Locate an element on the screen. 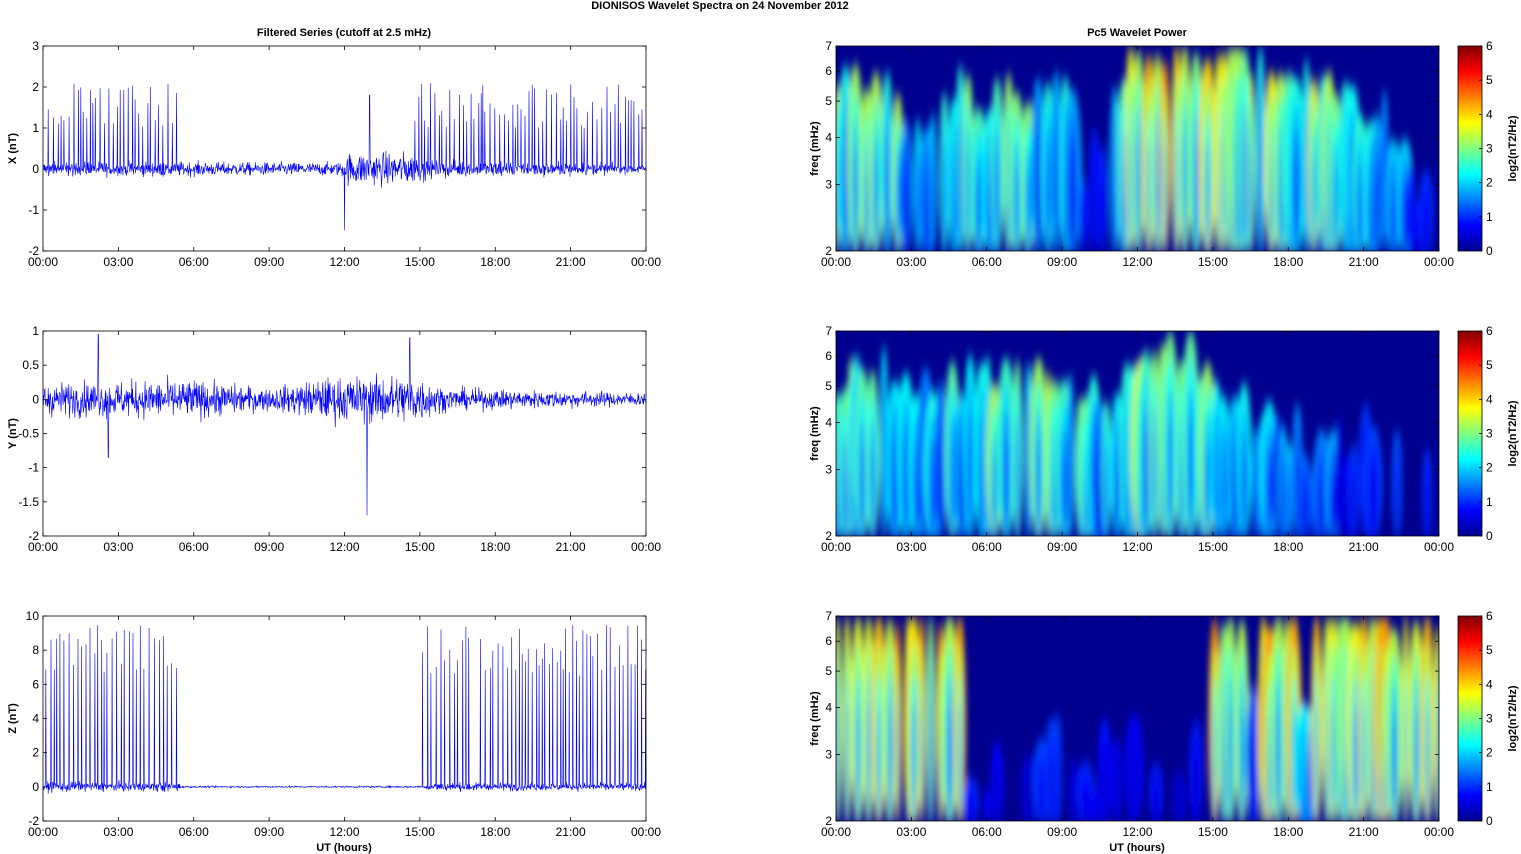 Image resolution: width=1521 pixels, height=854 pixels. panel-x-wavelet-xtick-label: 09:00 is located at coordinates (1062, 262).